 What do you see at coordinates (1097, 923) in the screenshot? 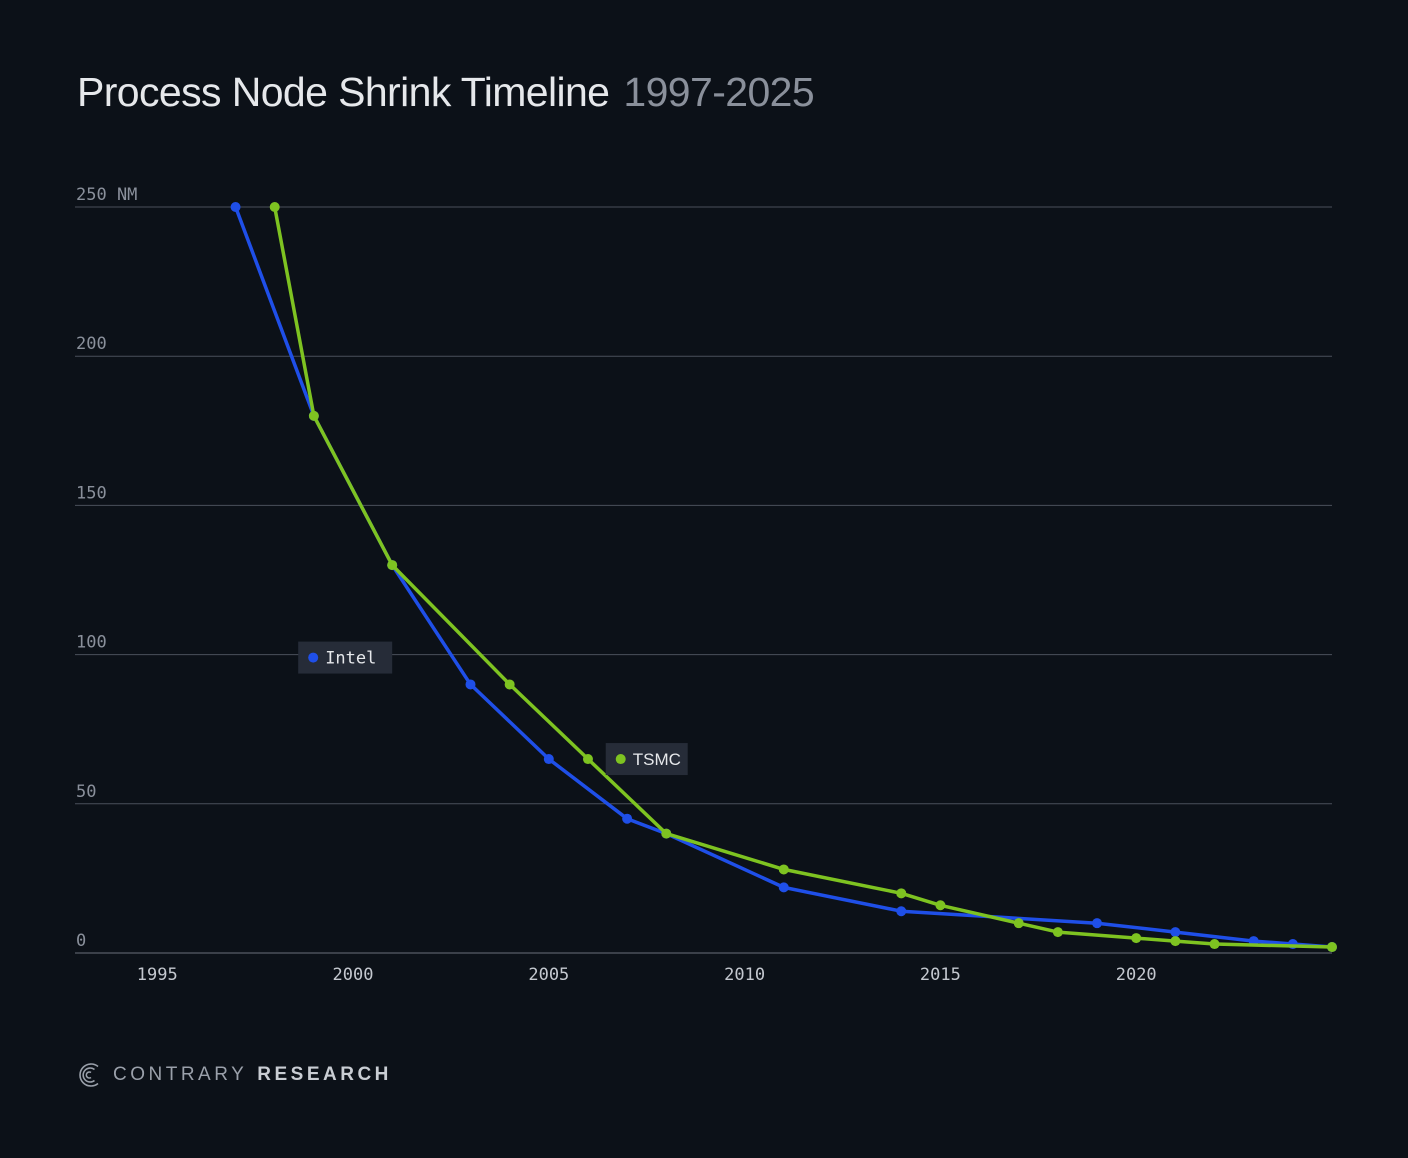
I see `data-point-intel-2019` at bounding box center [1097, 923].